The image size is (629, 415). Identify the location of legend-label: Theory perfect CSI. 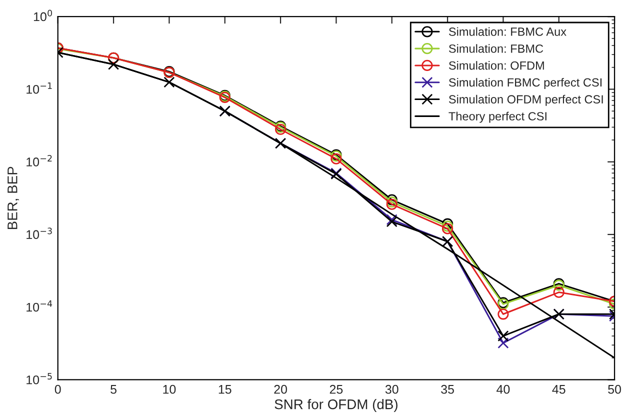
(497, 117).